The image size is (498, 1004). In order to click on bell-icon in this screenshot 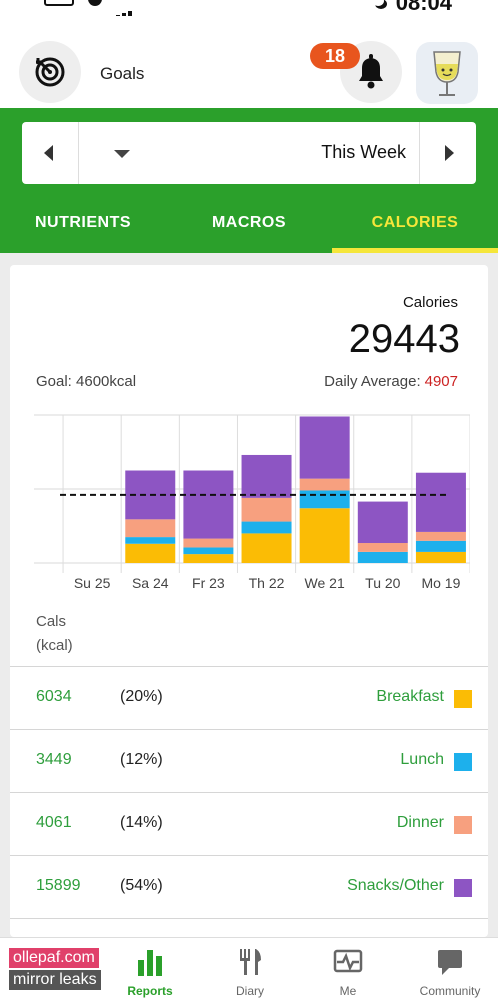, I will do `click(371, 71)`.